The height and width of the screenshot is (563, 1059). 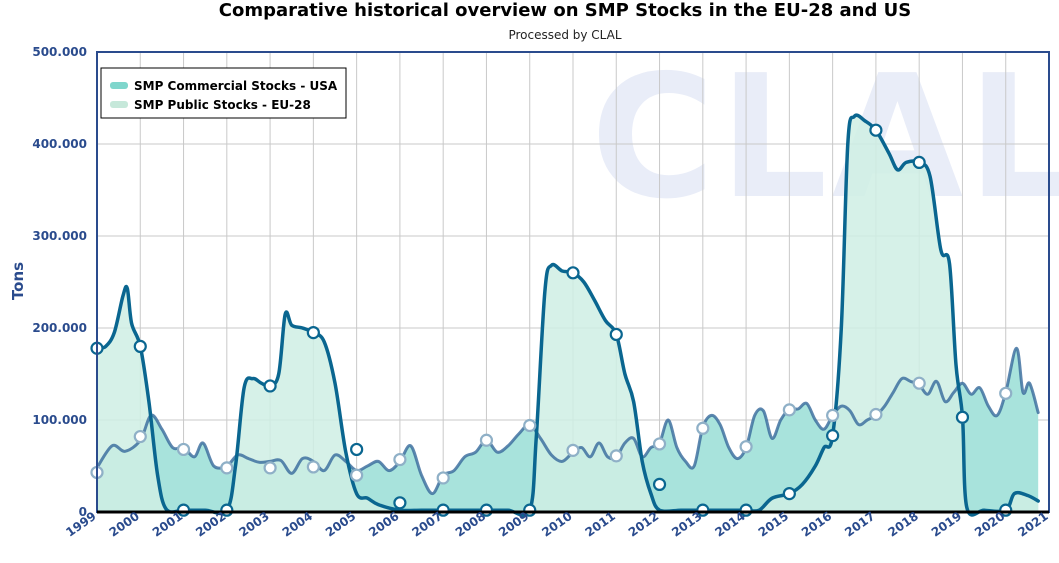 I want to click on legend-swatch-usa, so click(x=119, y=85).